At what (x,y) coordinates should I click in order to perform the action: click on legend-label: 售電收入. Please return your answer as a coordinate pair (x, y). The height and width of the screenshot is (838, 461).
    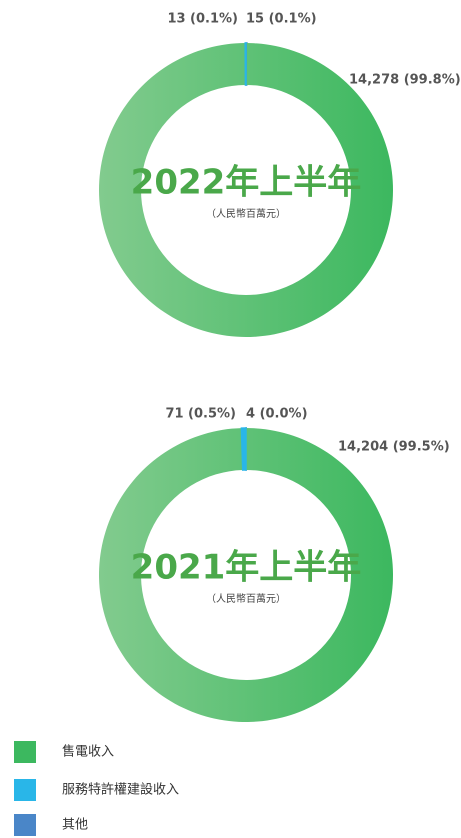
    Looking at the image, I should click on (88, 752).